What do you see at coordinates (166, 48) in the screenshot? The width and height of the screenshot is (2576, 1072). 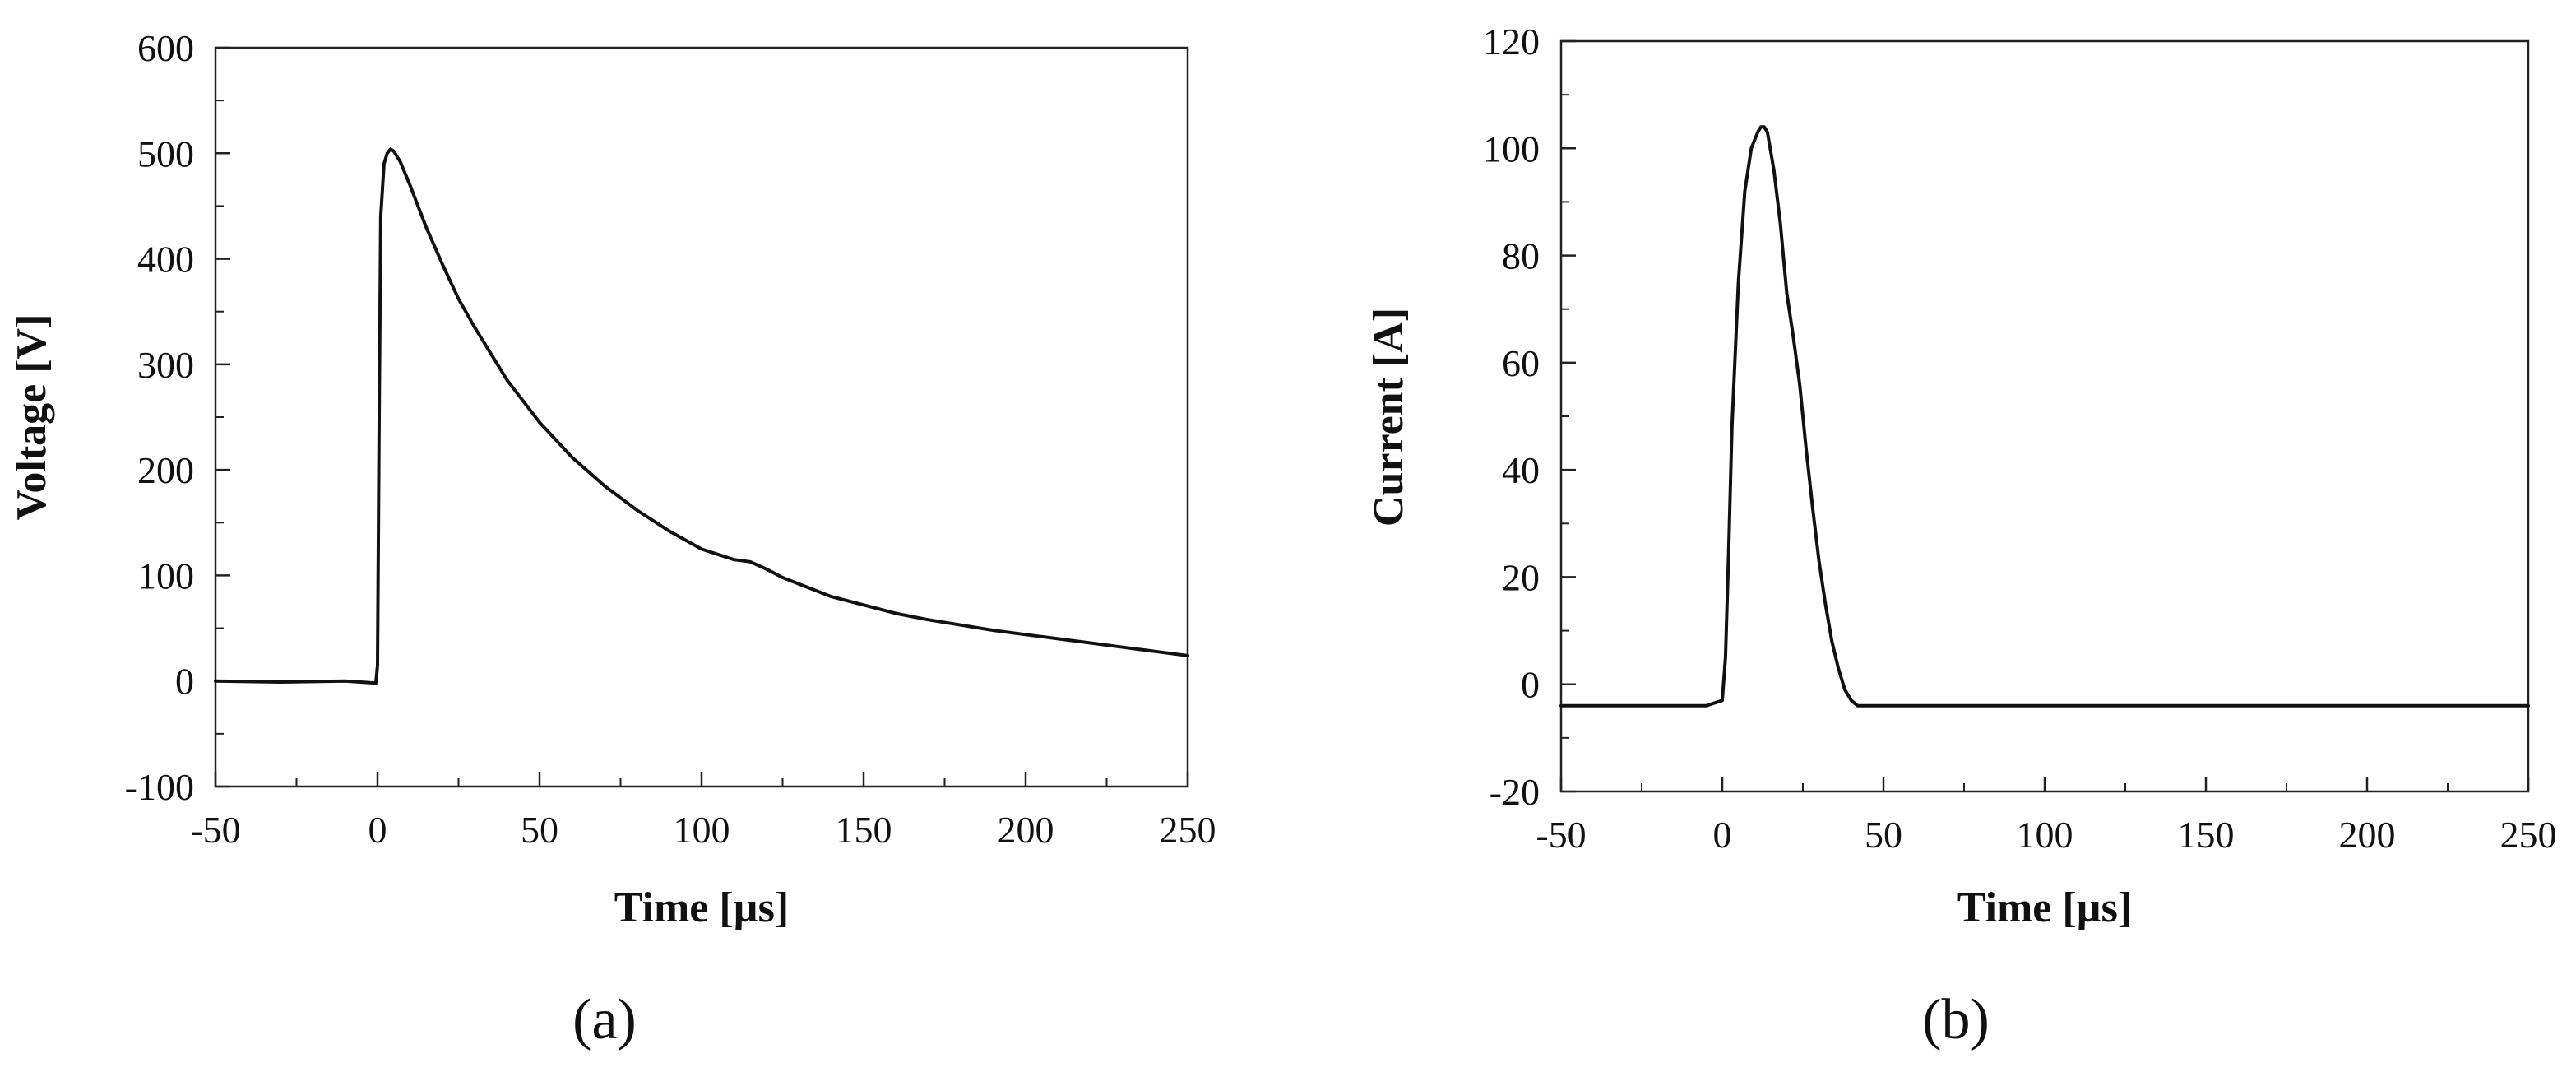 I see `y-tick-label: 600` at bounding box center [166, 48].